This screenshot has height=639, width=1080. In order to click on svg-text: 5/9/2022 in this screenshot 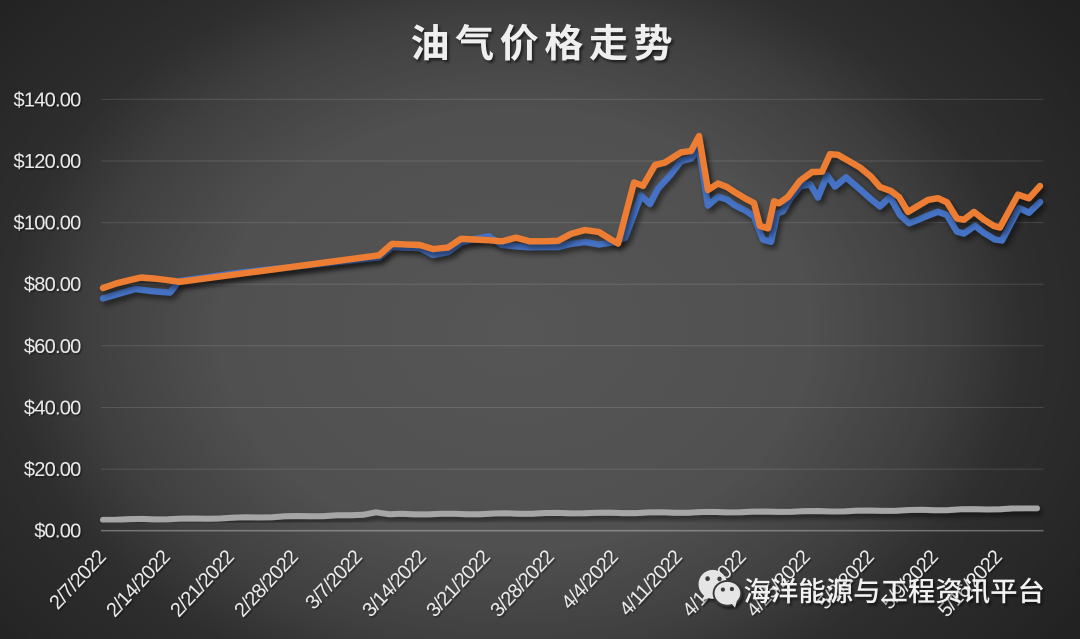, I will do `click(910, 580)`.